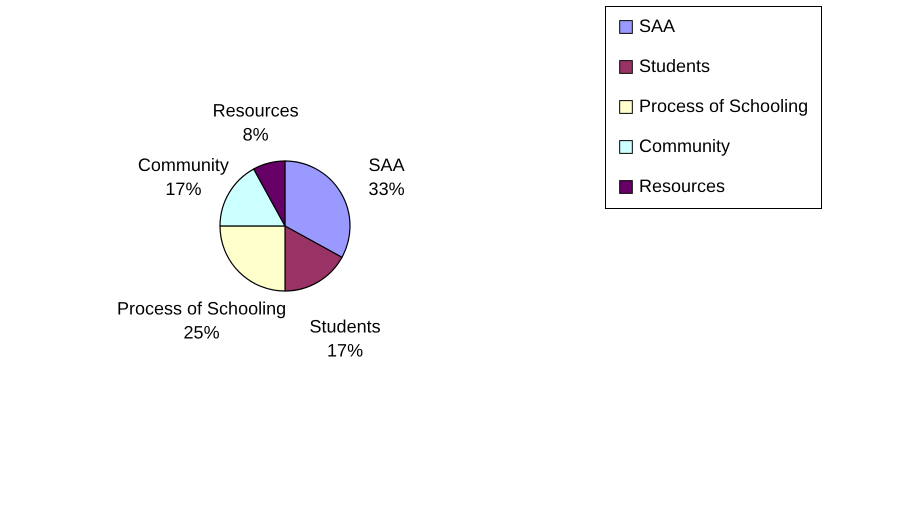  I want to click on slice-label: Community, so click(183, 164).